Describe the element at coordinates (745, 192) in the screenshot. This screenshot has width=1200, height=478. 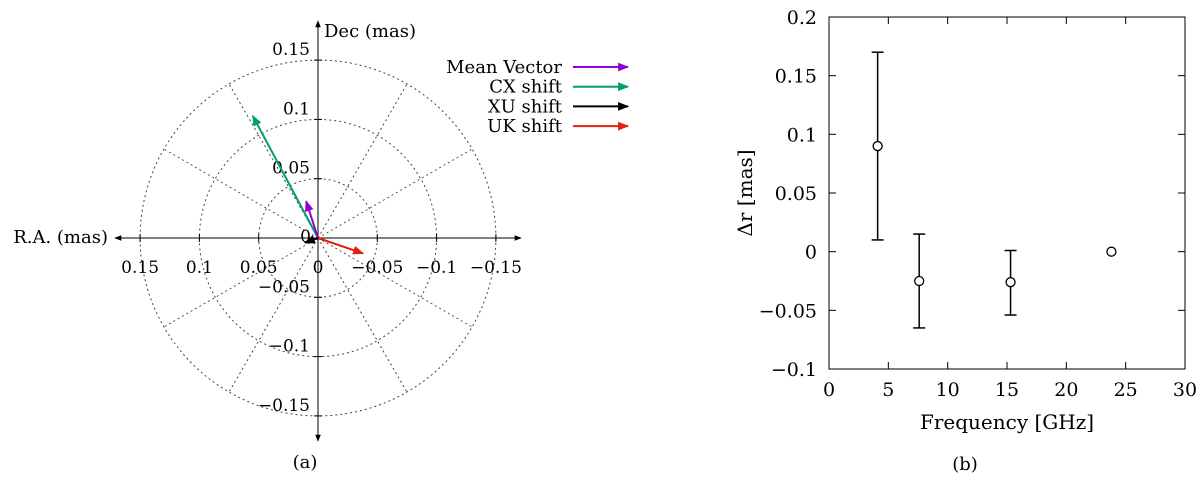
I see `delta-r-axis-label: Δr [mas]` at that location.